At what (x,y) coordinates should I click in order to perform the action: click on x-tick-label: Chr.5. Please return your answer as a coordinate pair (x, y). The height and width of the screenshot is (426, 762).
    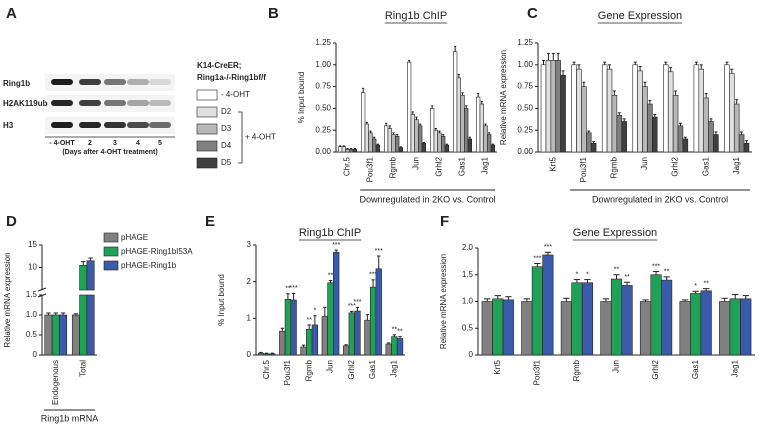
    Looking at the image, I should click on (347, 166).